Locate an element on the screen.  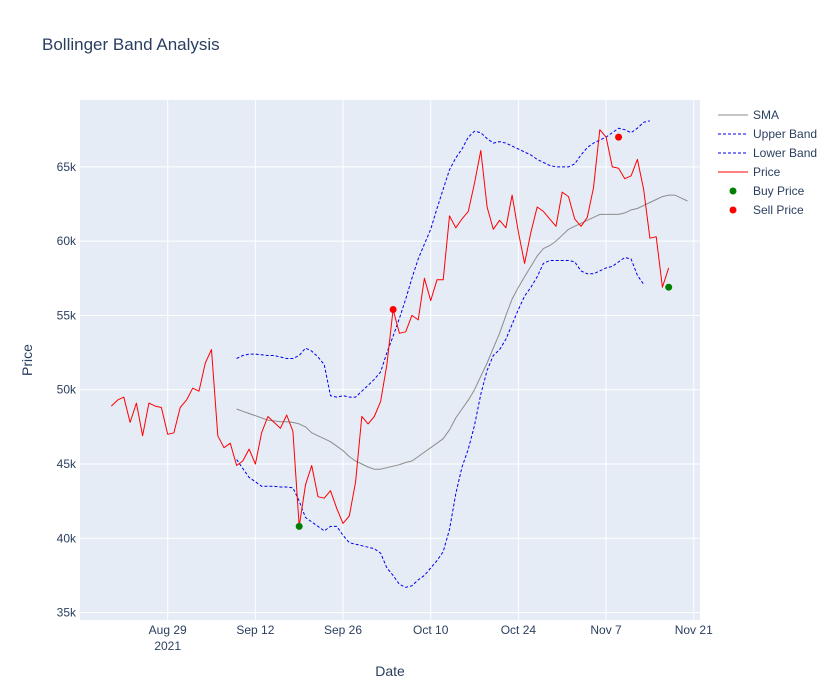
legend-item-upper-band: Upper Band is located at coordinates (767, 134).